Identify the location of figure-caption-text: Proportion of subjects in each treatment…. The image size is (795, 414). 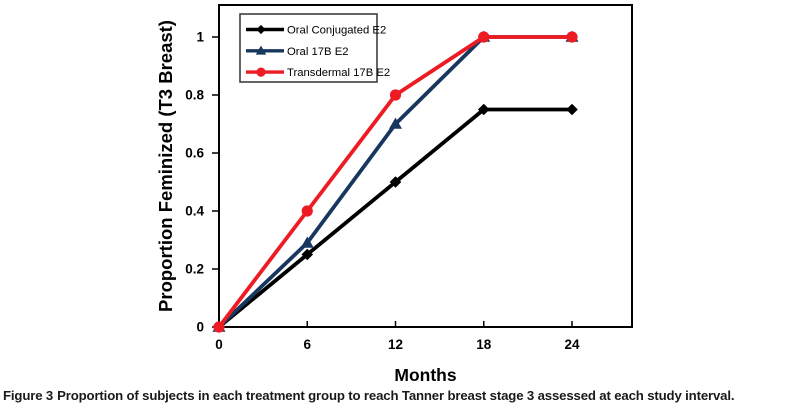
(396, 395).